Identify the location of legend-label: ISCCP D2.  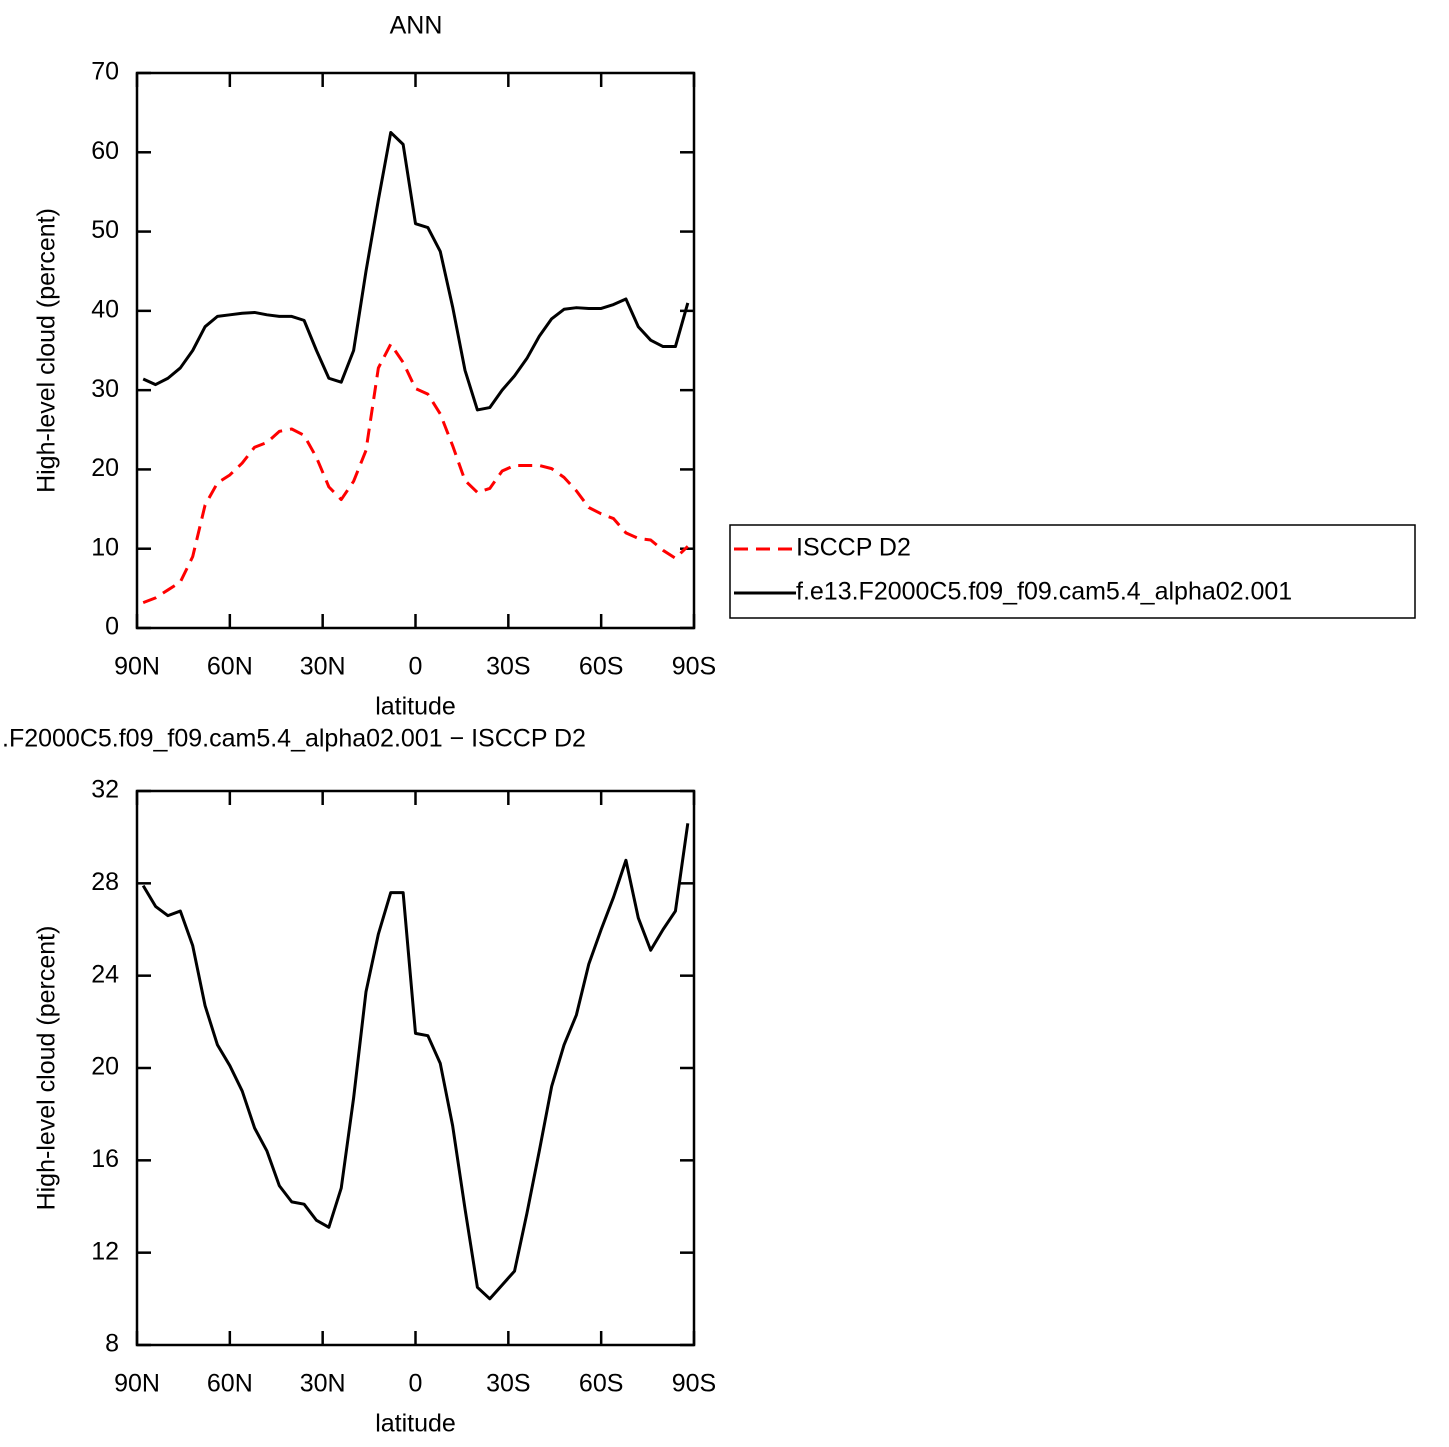
(853, 548).